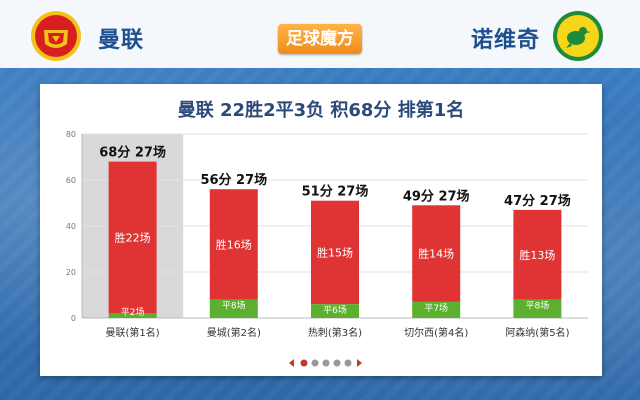 This screenshot has height=400, width=640. Describe the element at coordinates (71, 180) in the screenshot. I see `y-tick-label: 60` at that location.